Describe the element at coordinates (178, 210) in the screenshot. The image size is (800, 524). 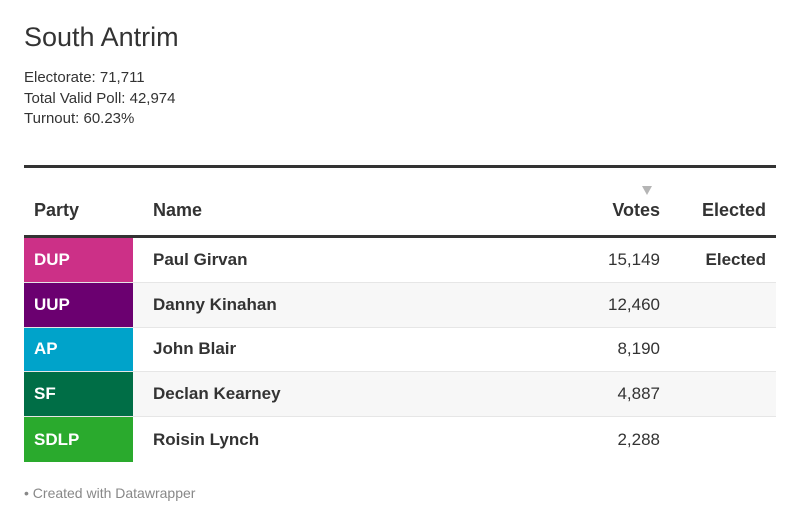
I see `header-name: Name` at that location.